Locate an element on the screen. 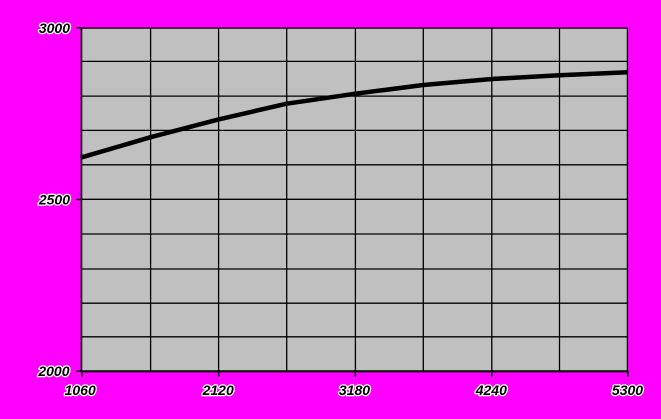 Image resolution: width=661 pixels, height=419 pixels. svg-text: 3180 is located at coordinates (354, 390).